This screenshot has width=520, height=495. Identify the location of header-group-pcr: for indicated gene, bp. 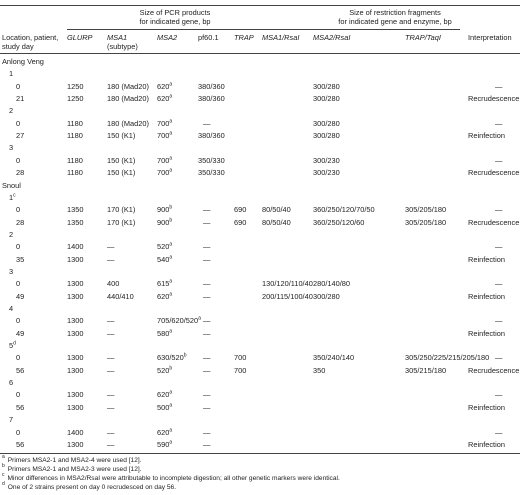
(175, 21).